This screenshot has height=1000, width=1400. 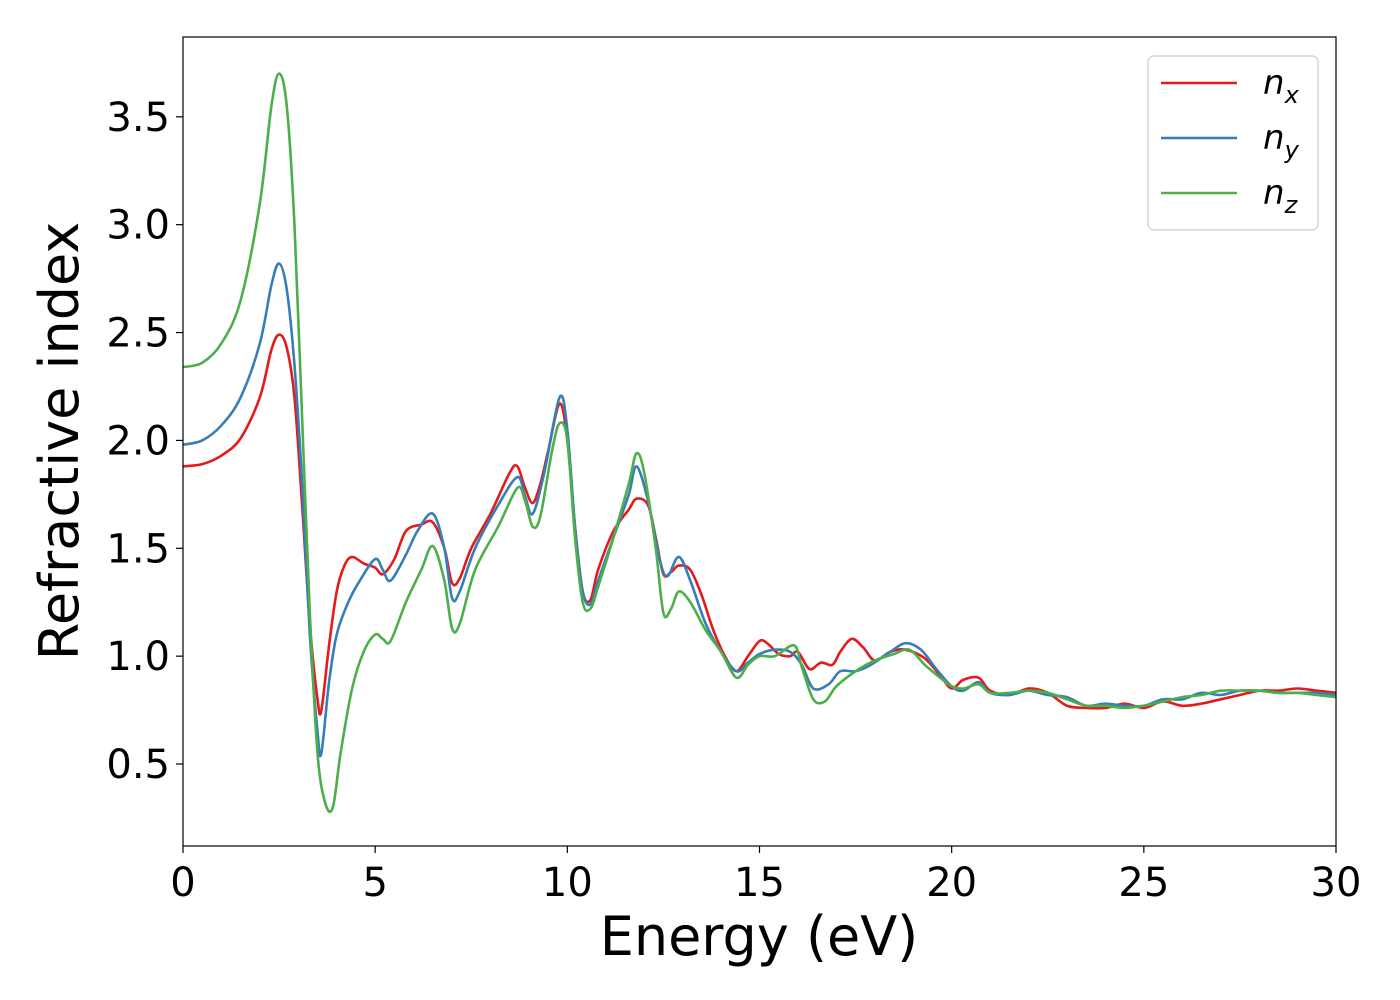 I want to click on x-axis-title: Energy (eV), so click(x=759, y=936).